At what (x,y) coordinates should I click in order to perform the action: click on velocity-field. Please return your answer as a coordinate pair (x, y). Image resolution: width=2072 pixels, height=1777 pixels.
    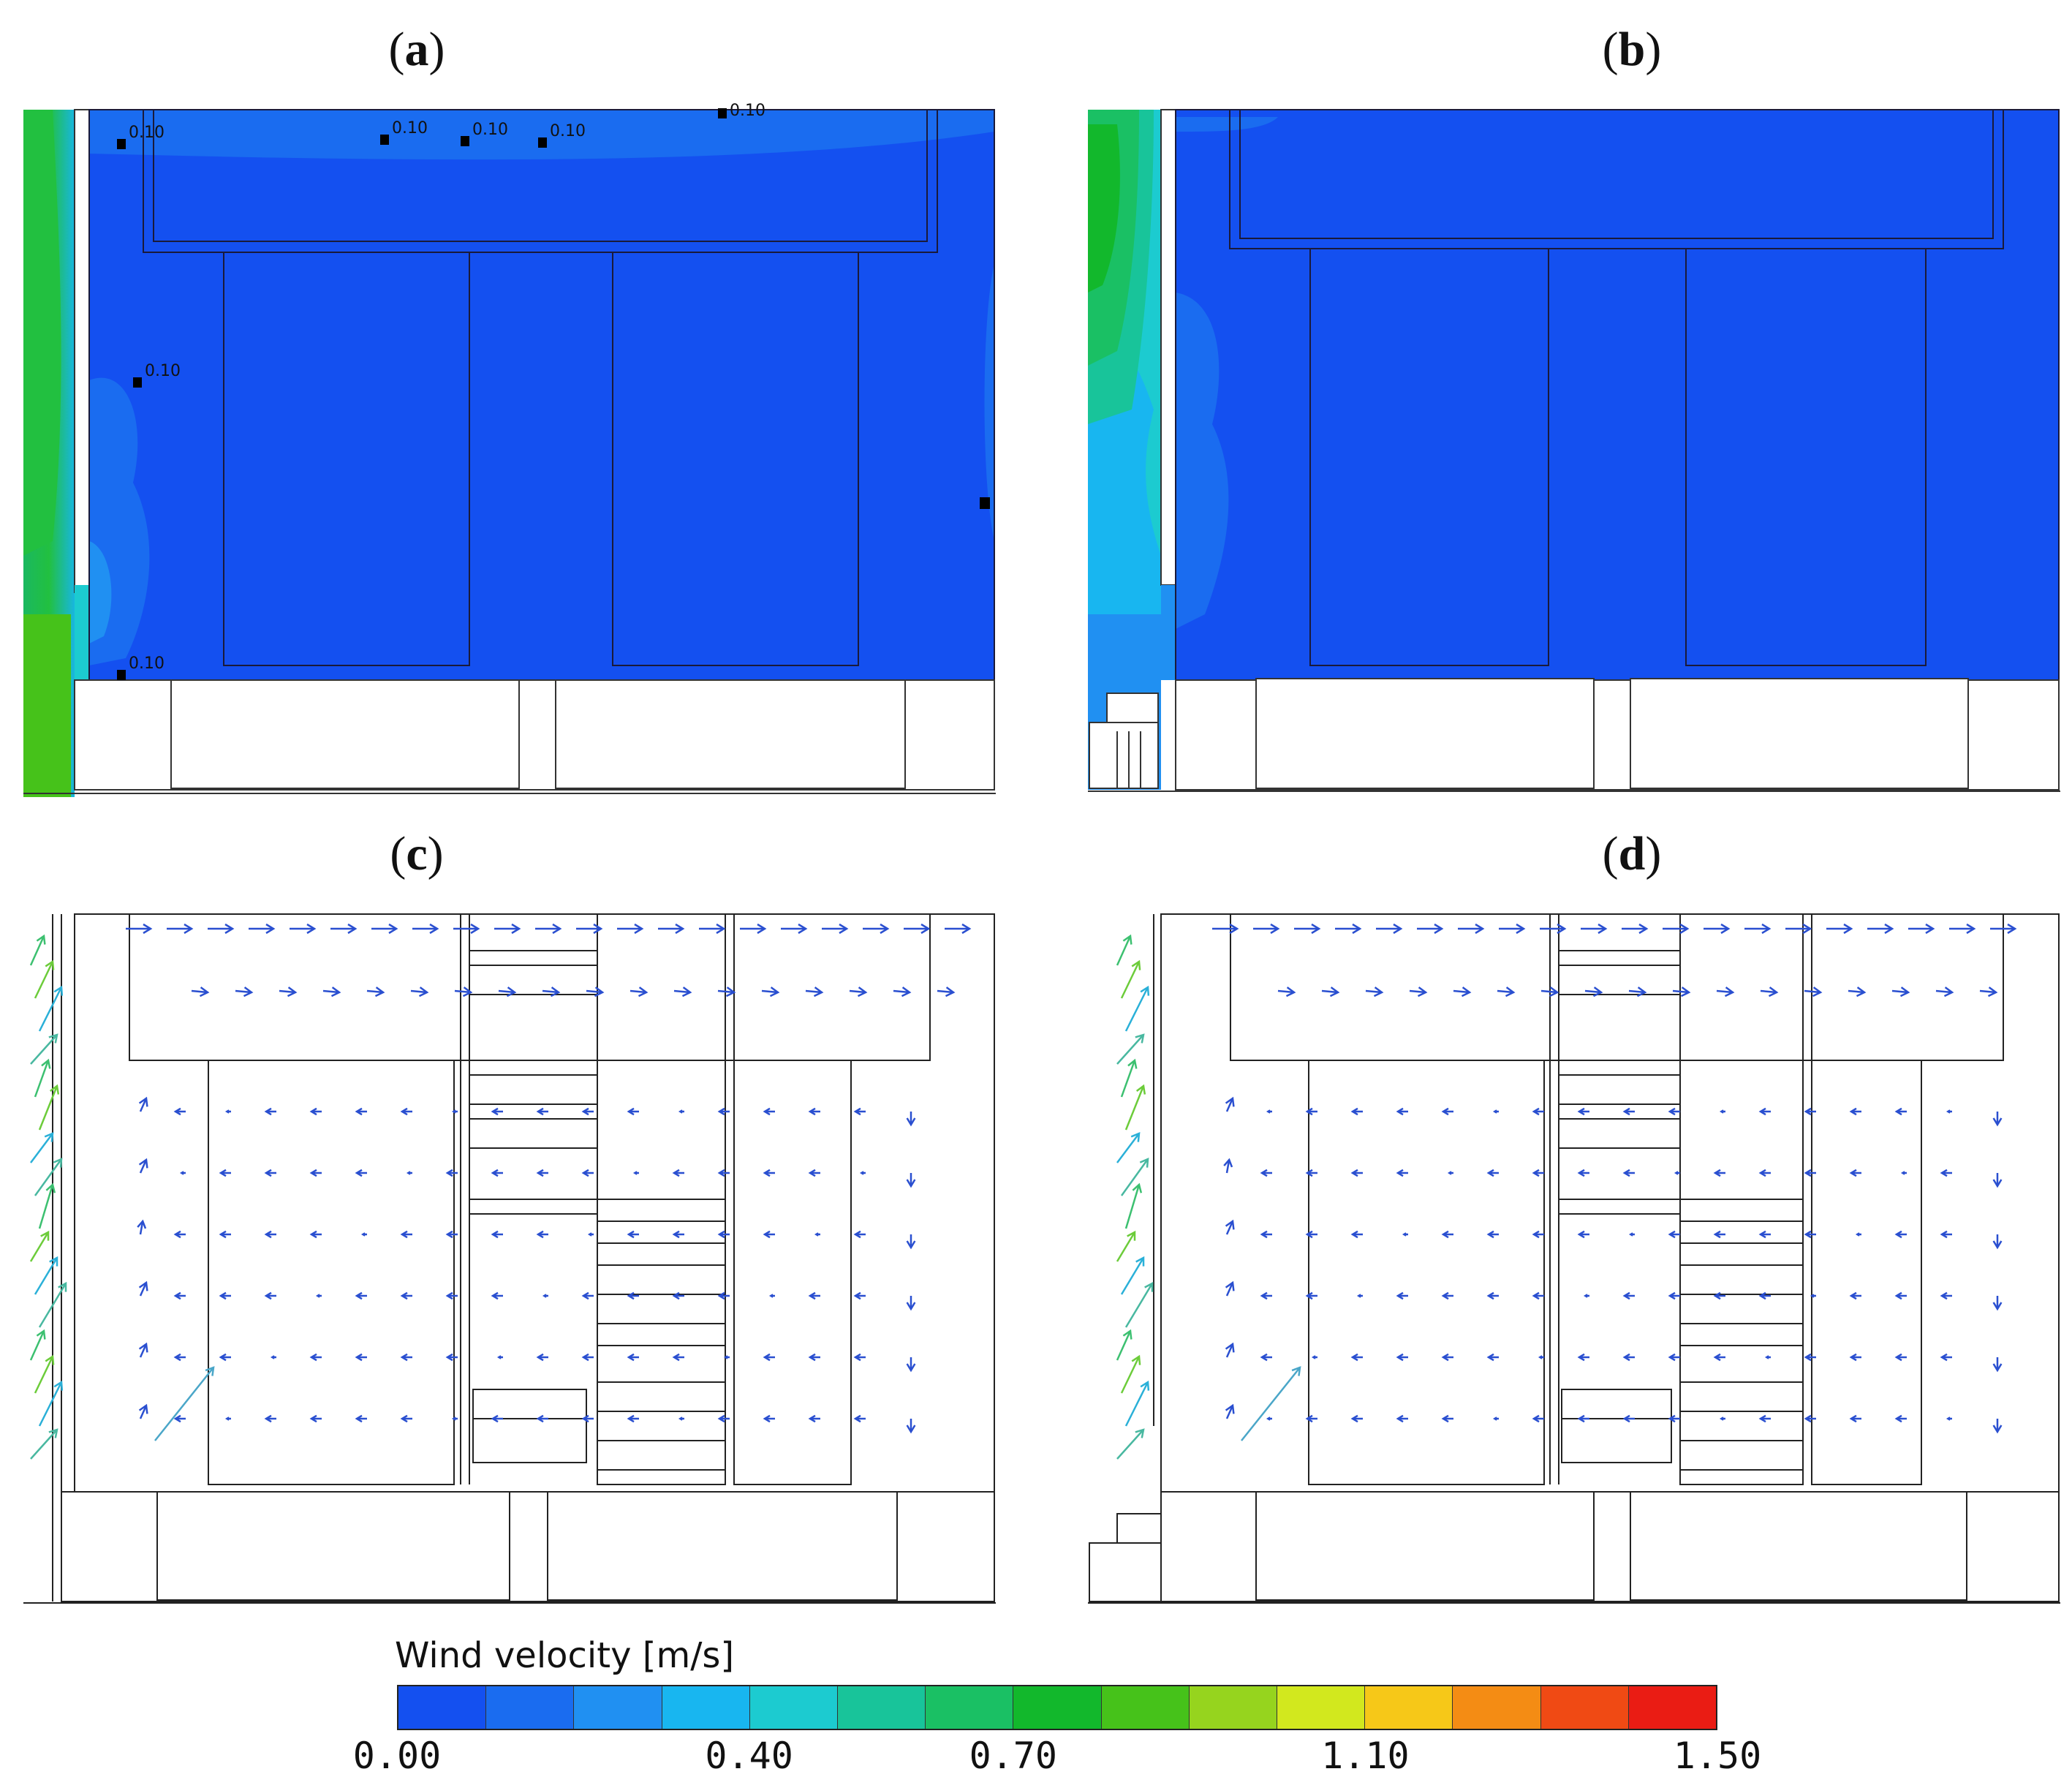
    Looking at the image, I should click on (542, 395).